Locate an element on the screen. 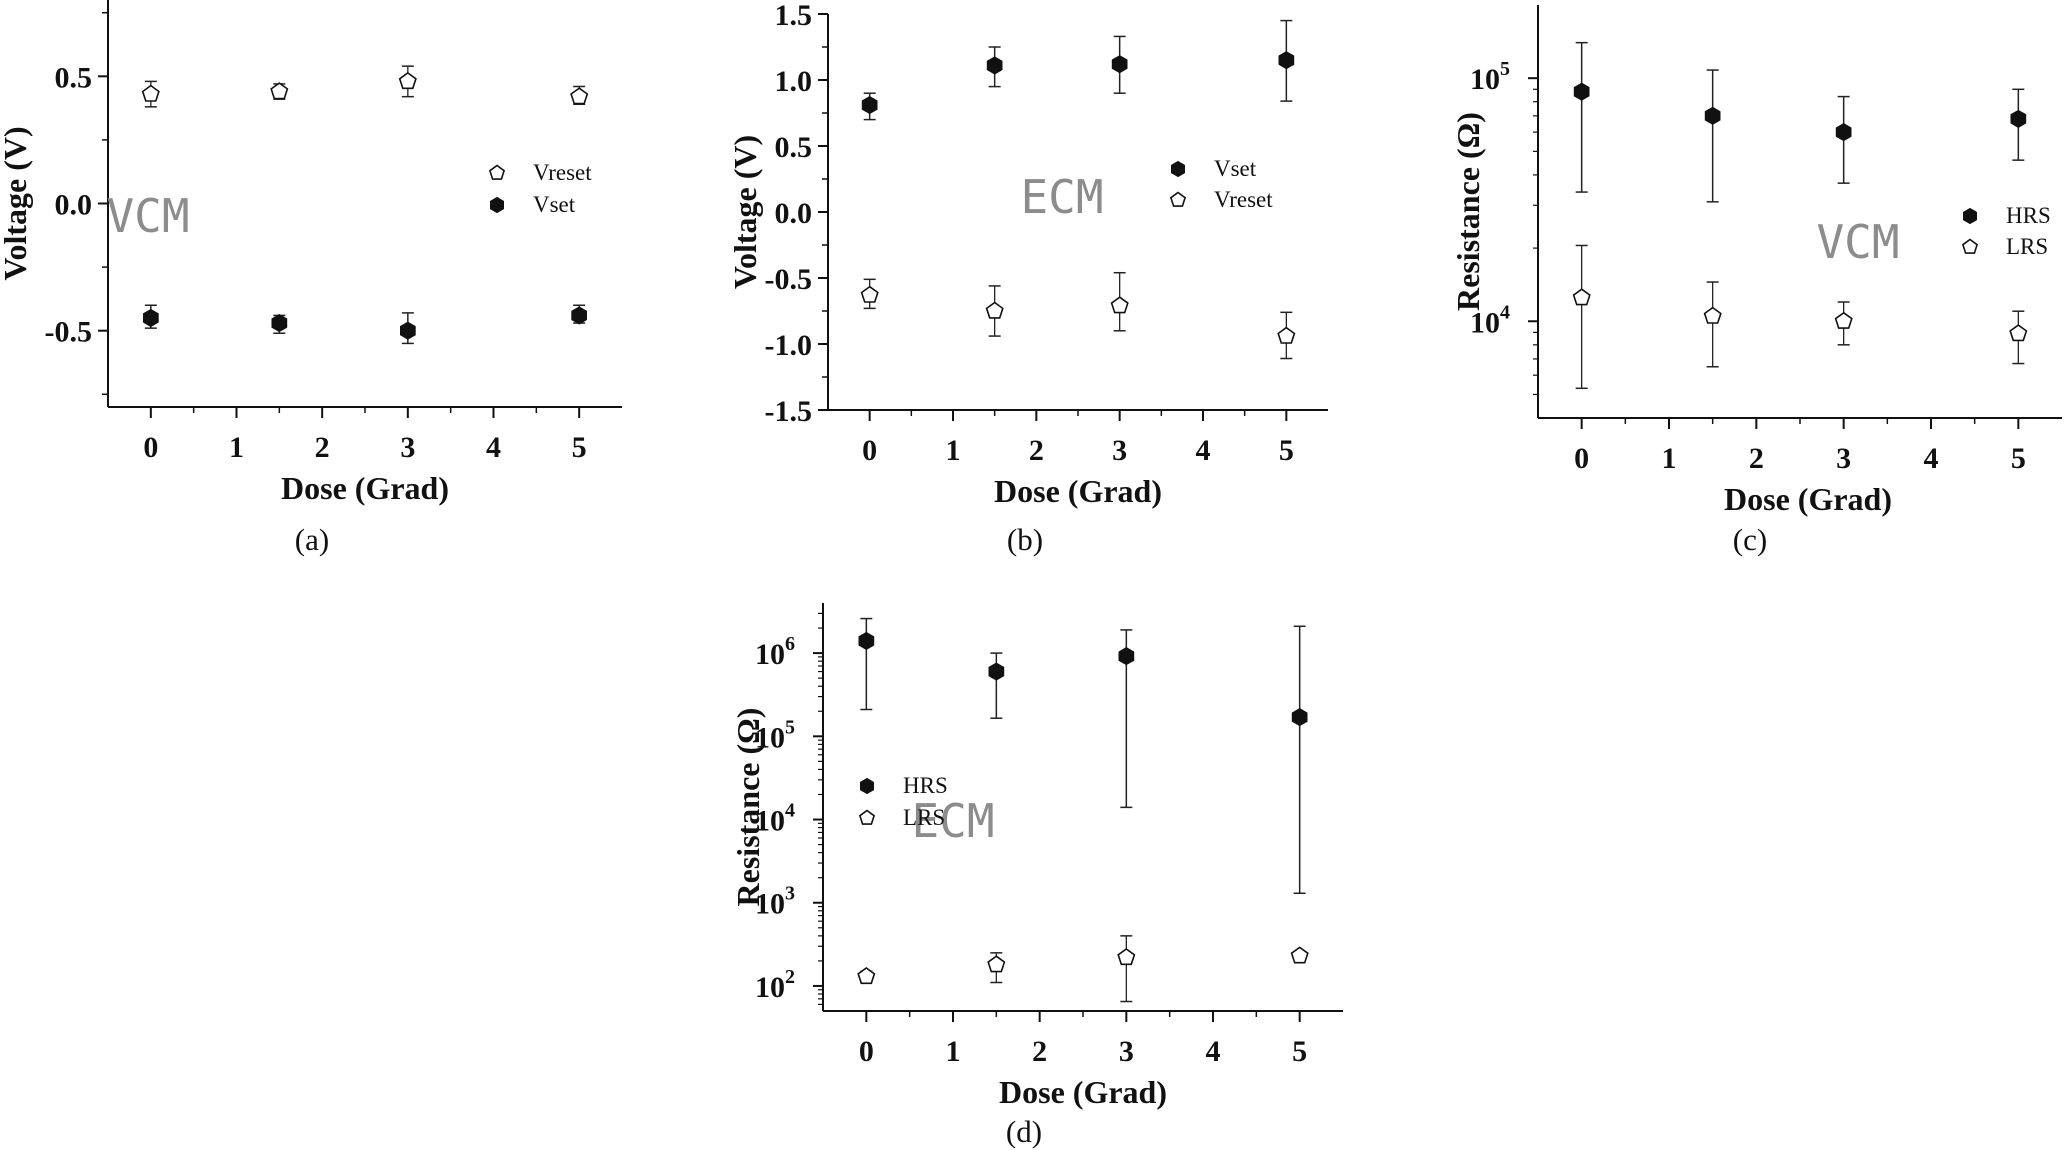 This screenshot has width=2065, height=1150. y-tick-exponent: 6 is located at coordinates (790, 644).